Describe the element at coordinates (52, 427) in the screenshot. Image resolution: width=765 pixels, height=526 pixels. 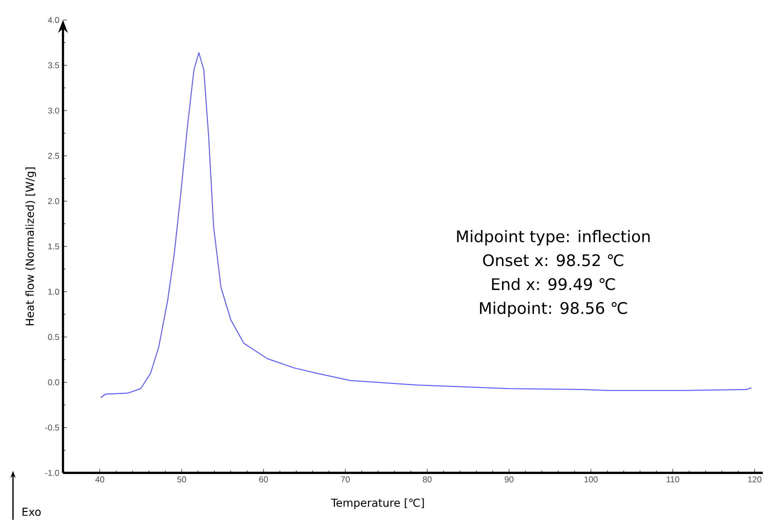
I see `y-tick-label: -0.5` at that location.